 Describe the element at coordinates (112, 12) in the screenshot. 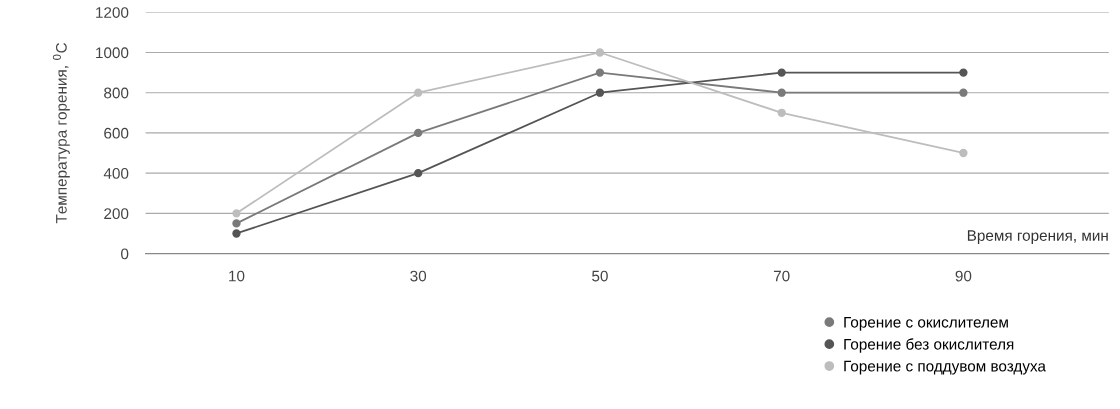

I see `y-tick-label: 1200` at that location.